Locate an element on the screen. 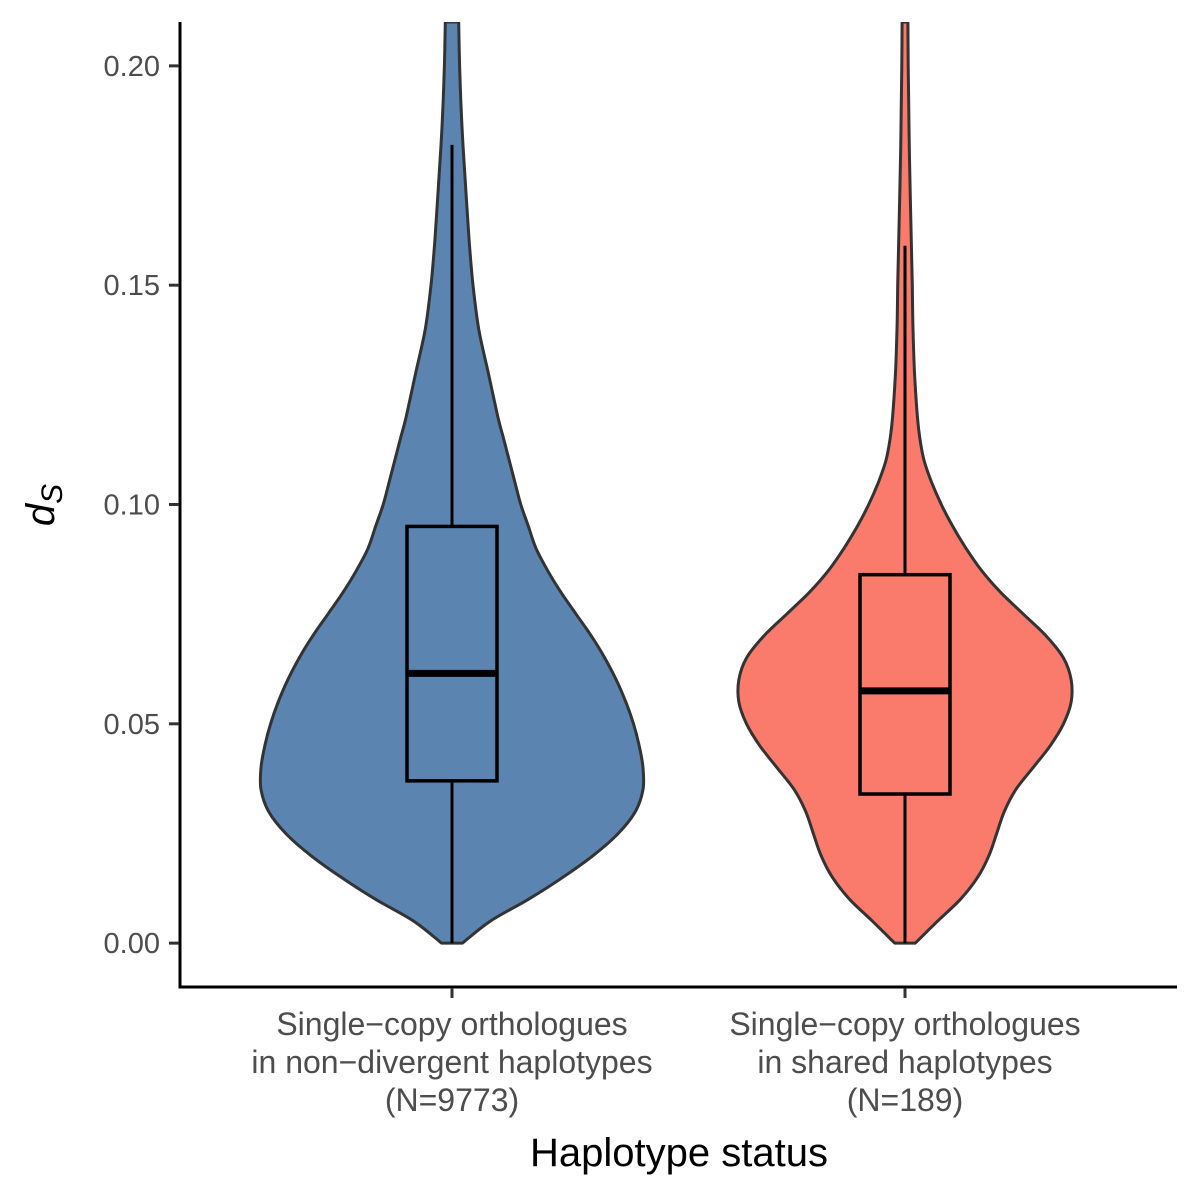  y-axis-title-sub: S is located at coordinates (52, 494).